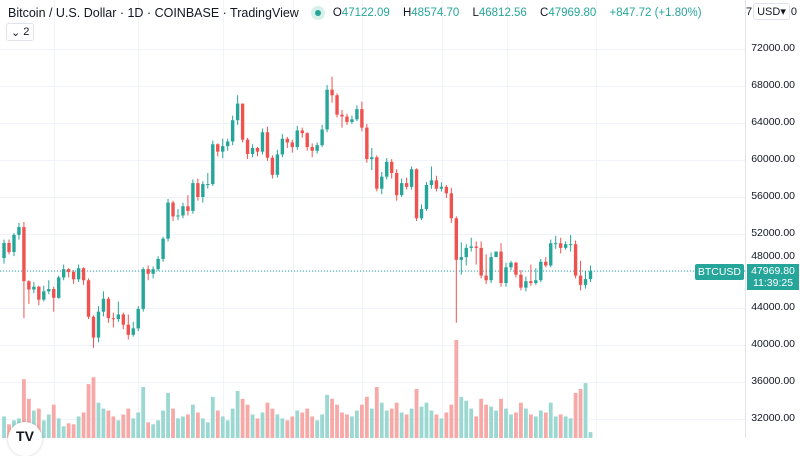  What do you see at coordinates (25, 439) in the screenshot?
I see `tradingview-logo: TV` at bounding box center [25, 439].